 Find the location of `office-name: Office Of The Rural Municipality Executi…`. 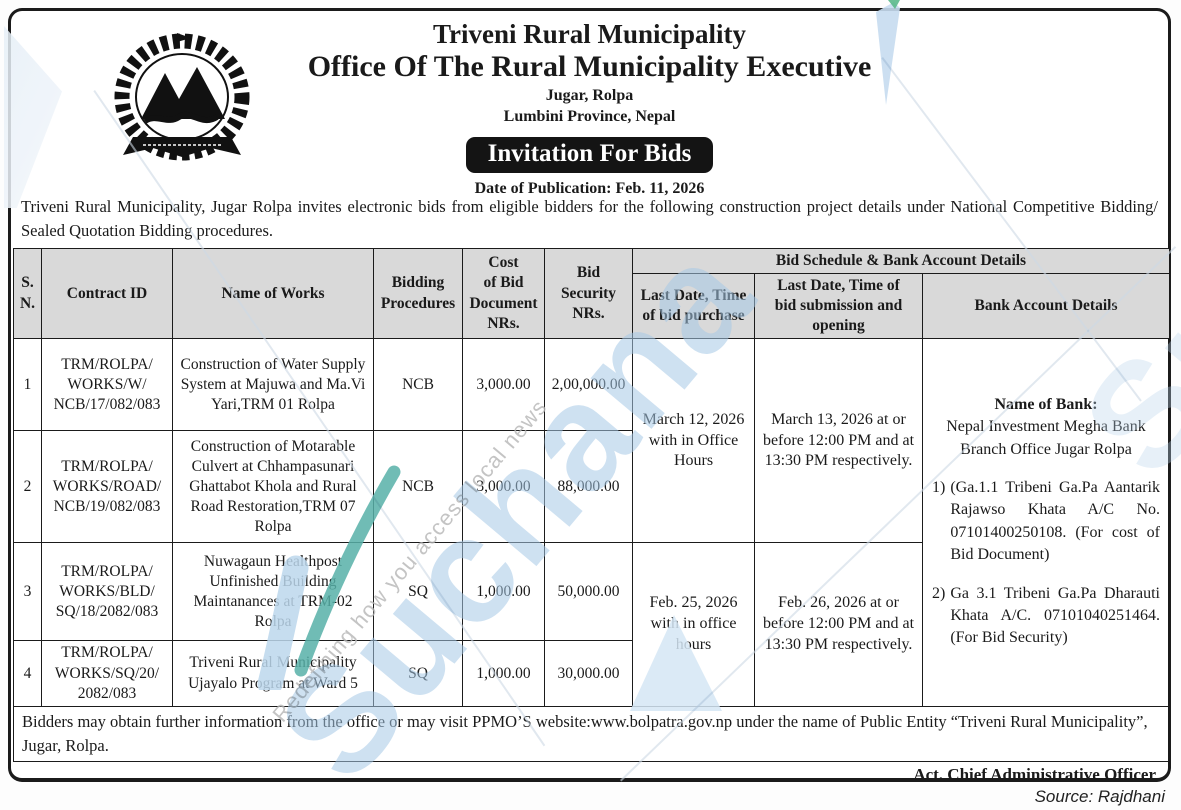

office-name: Office Of The Rural Municipality Executi… is located at coordinates (589, 67).